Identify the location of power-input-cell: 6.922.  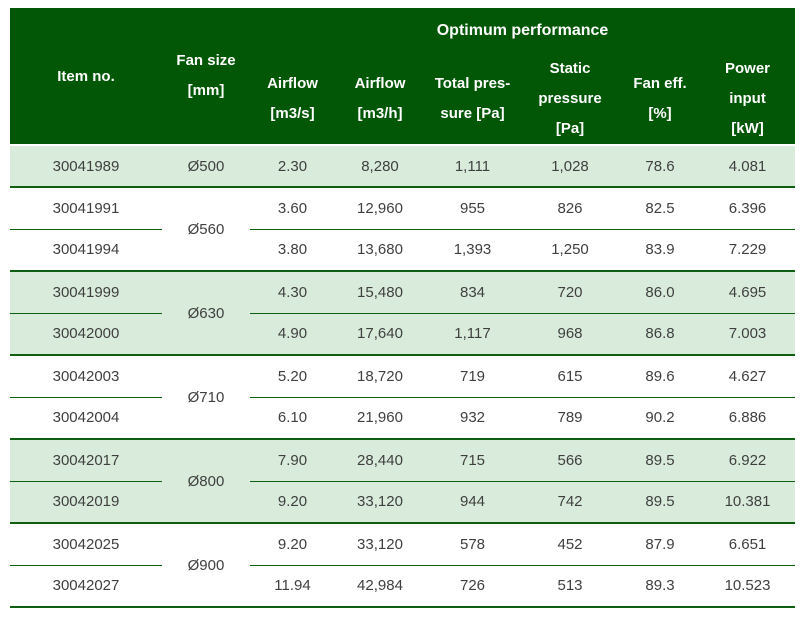
(748, 460).